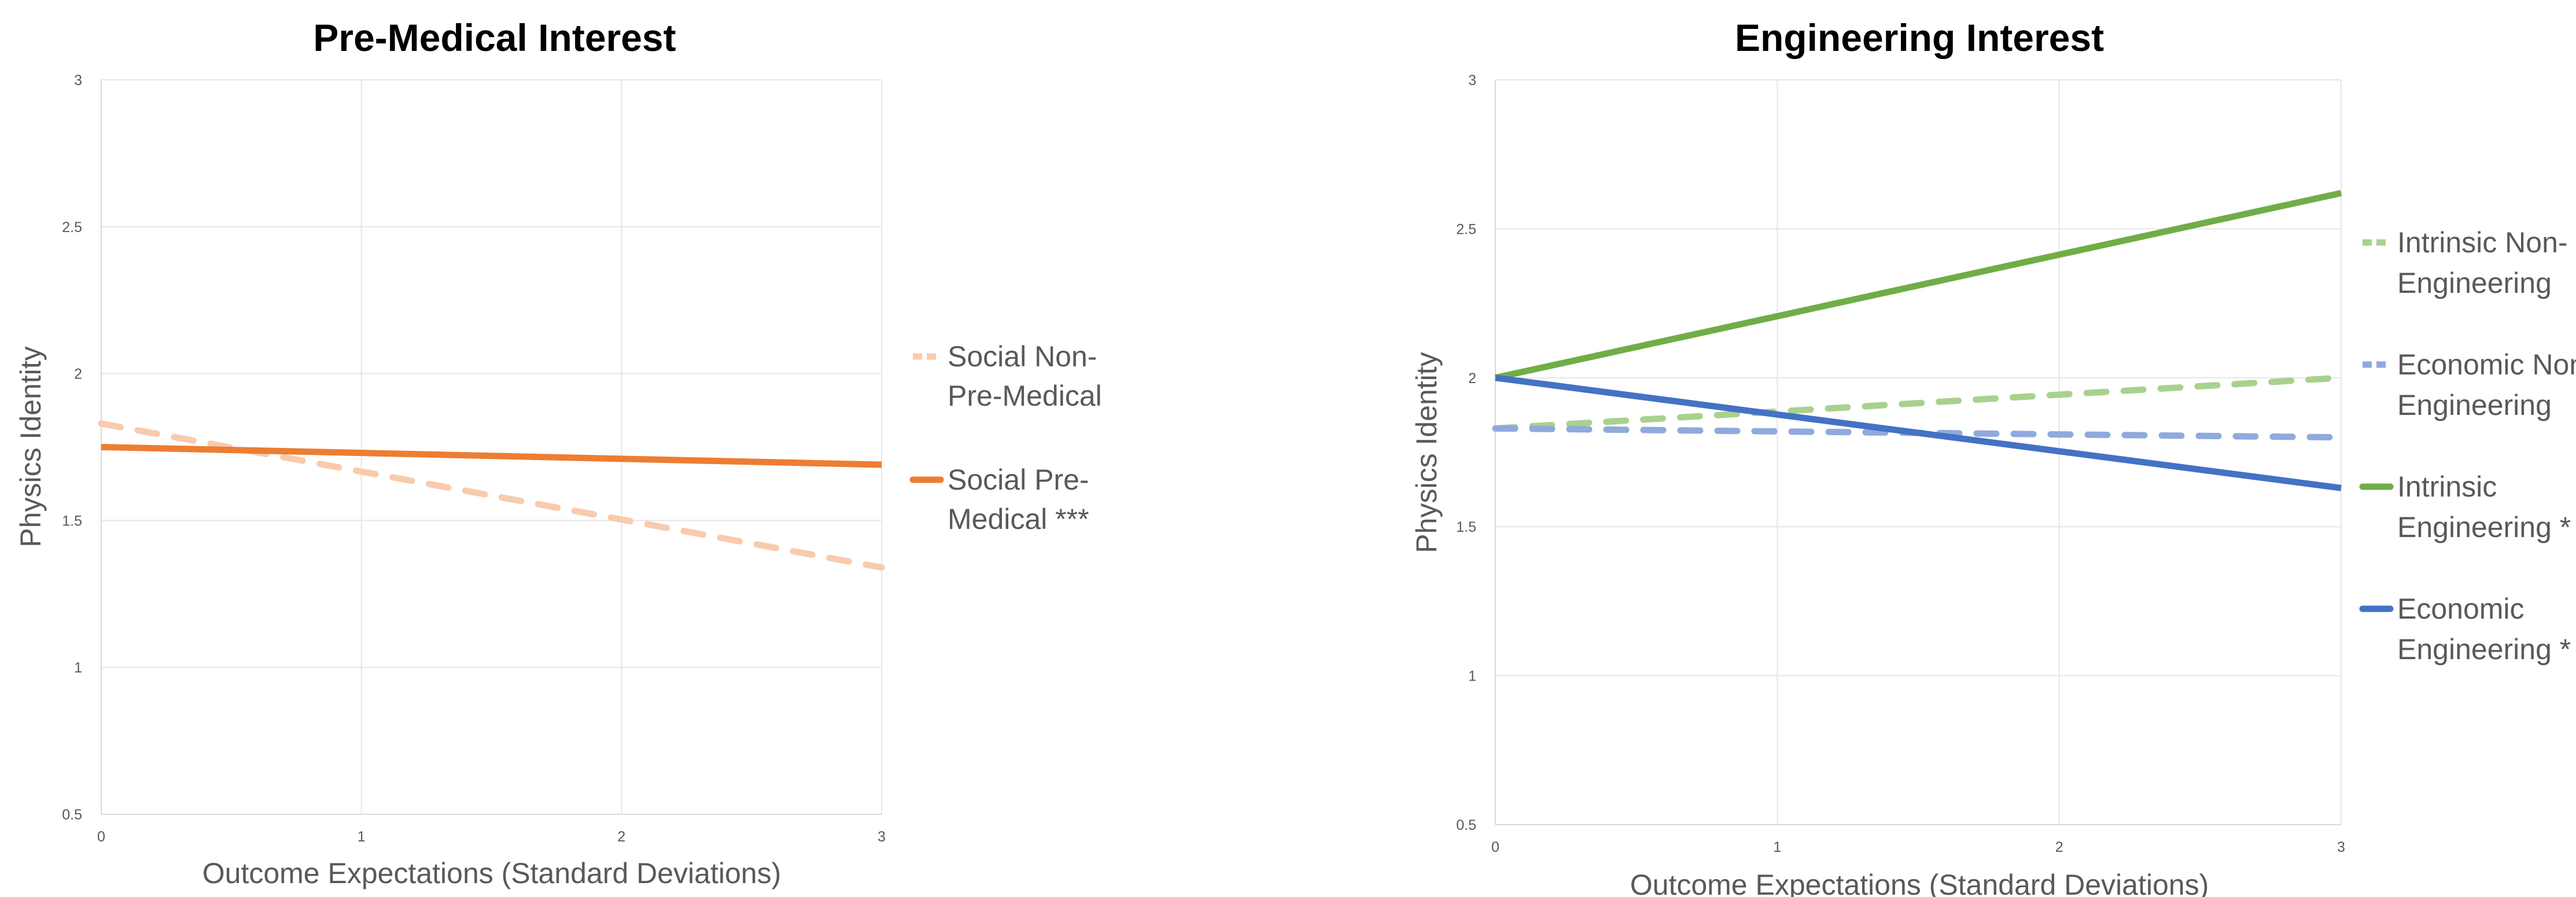  Describe the element at coordinates (1025, 396) in the screenshot. I see `legend-label-1: Pre-Medical` at that location.